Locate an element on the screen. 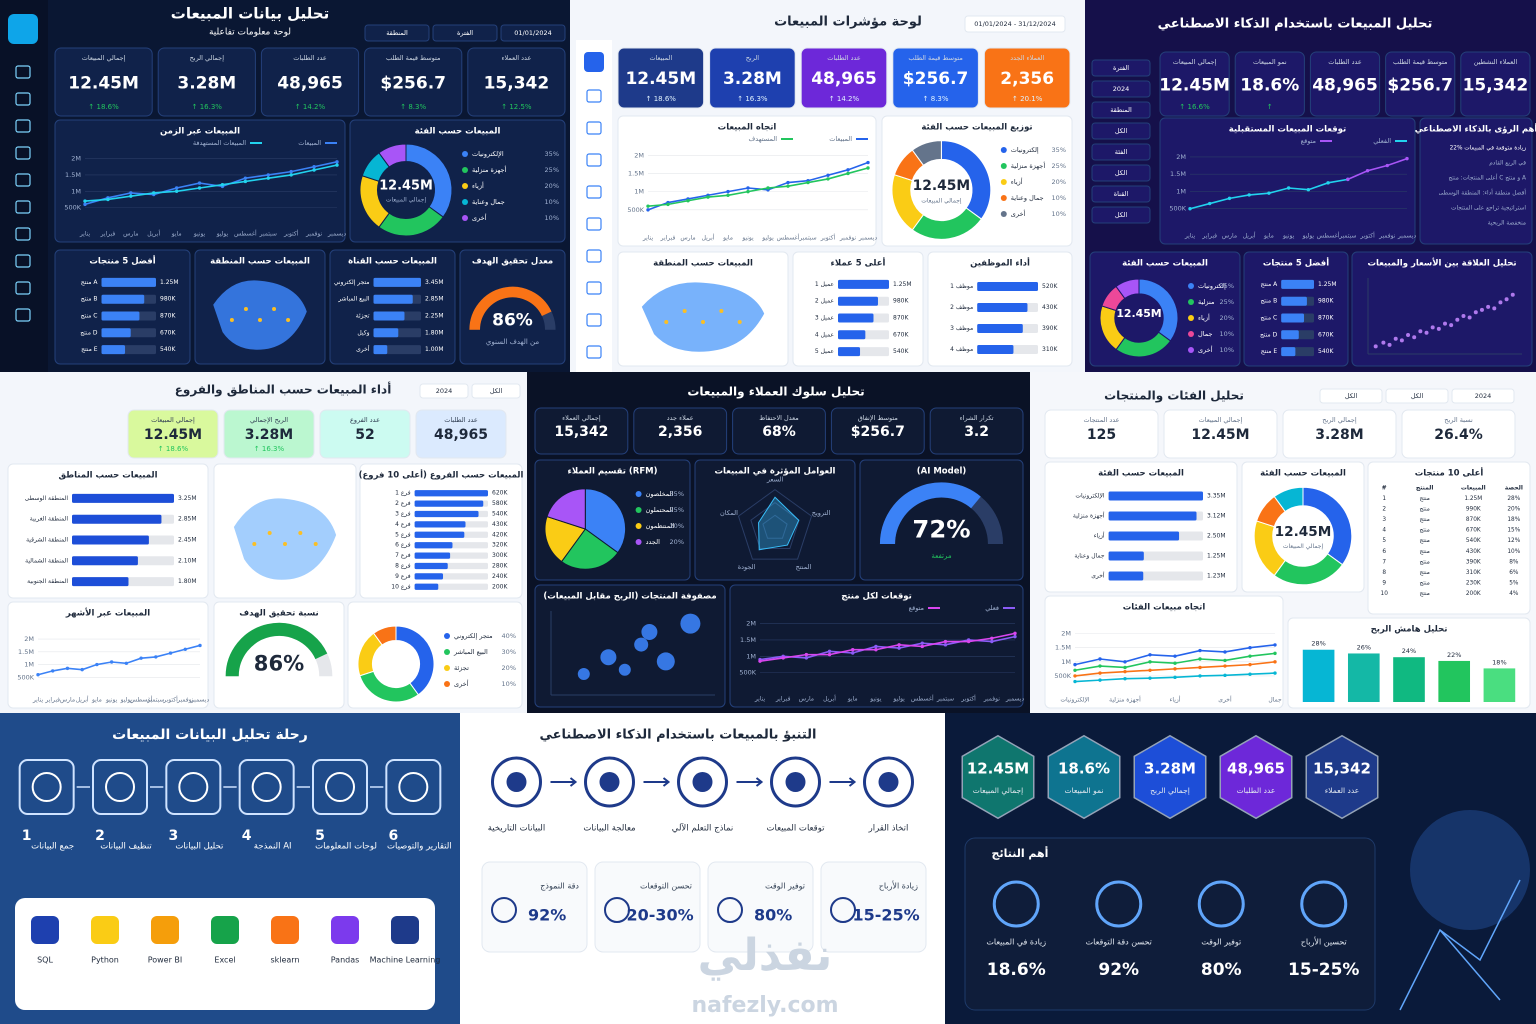 The height and width of the screenshot is (1024, 1536). bar-label: متجر إلكتروني is located at coordinates (352, 282).